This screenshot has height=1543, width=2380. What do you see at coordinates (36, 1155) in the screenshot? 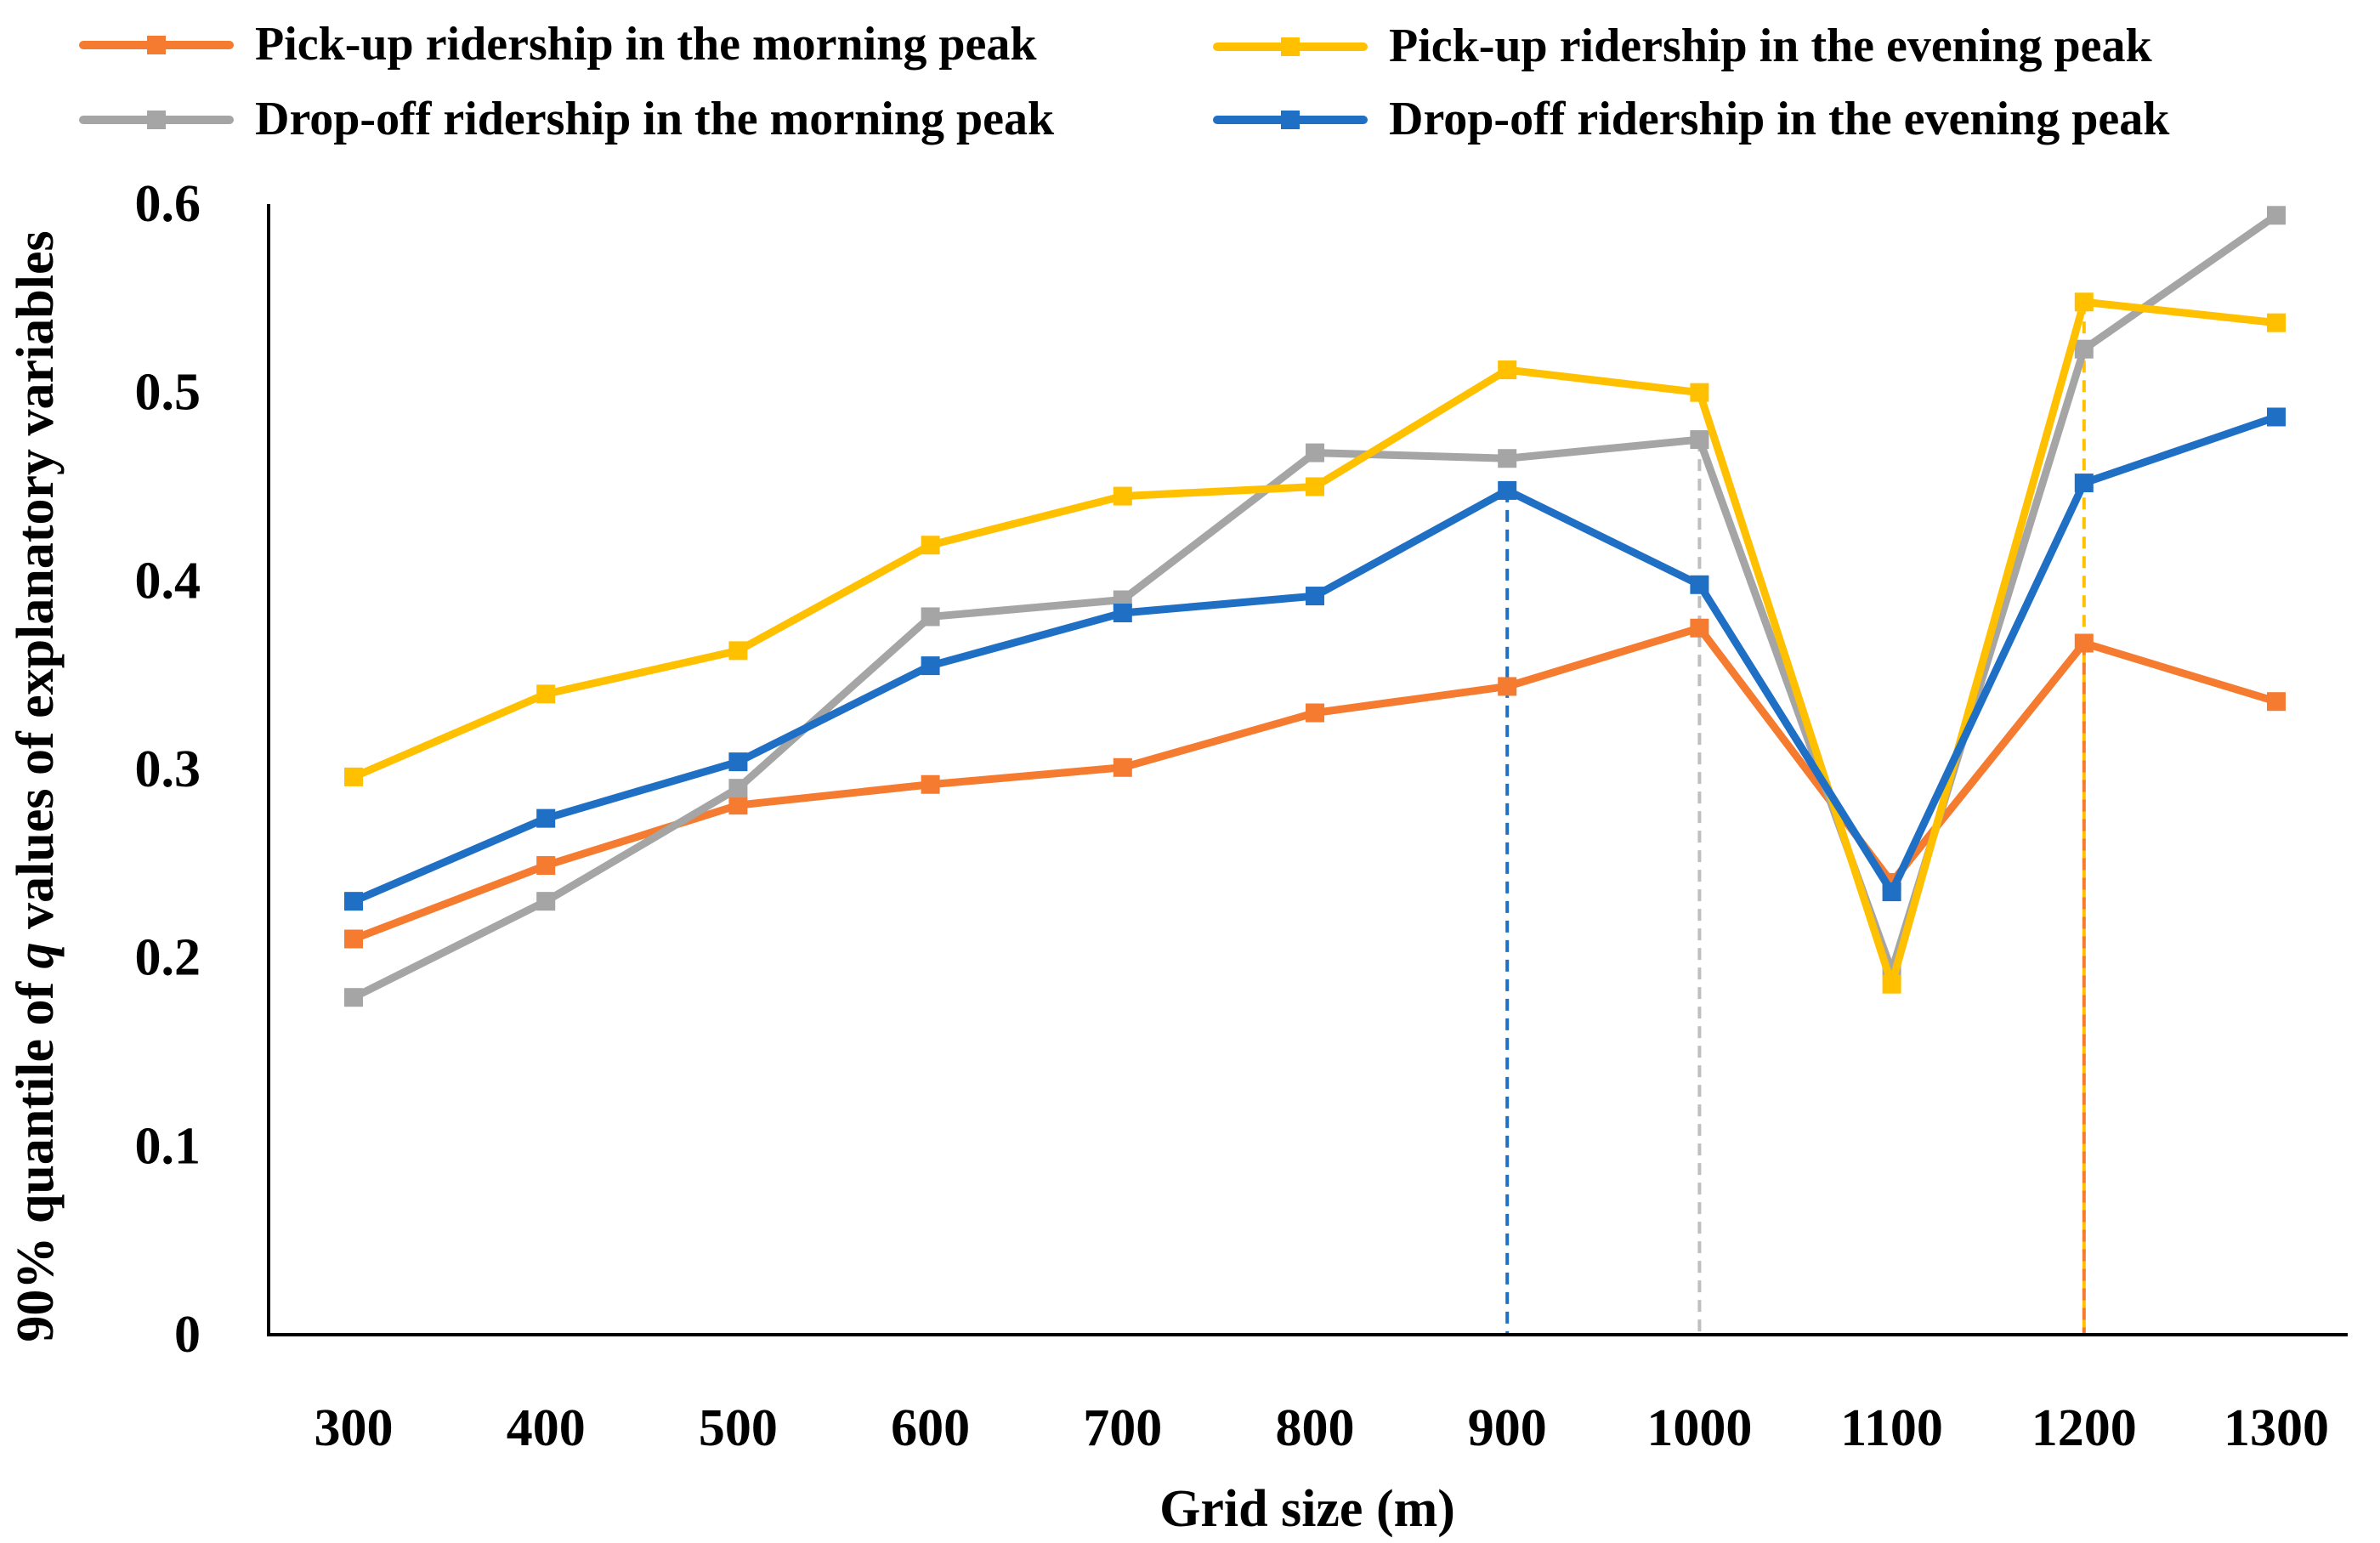
I see `y-axis-title-prefix: 90% quantile of` at bounding box center [36, 1155].